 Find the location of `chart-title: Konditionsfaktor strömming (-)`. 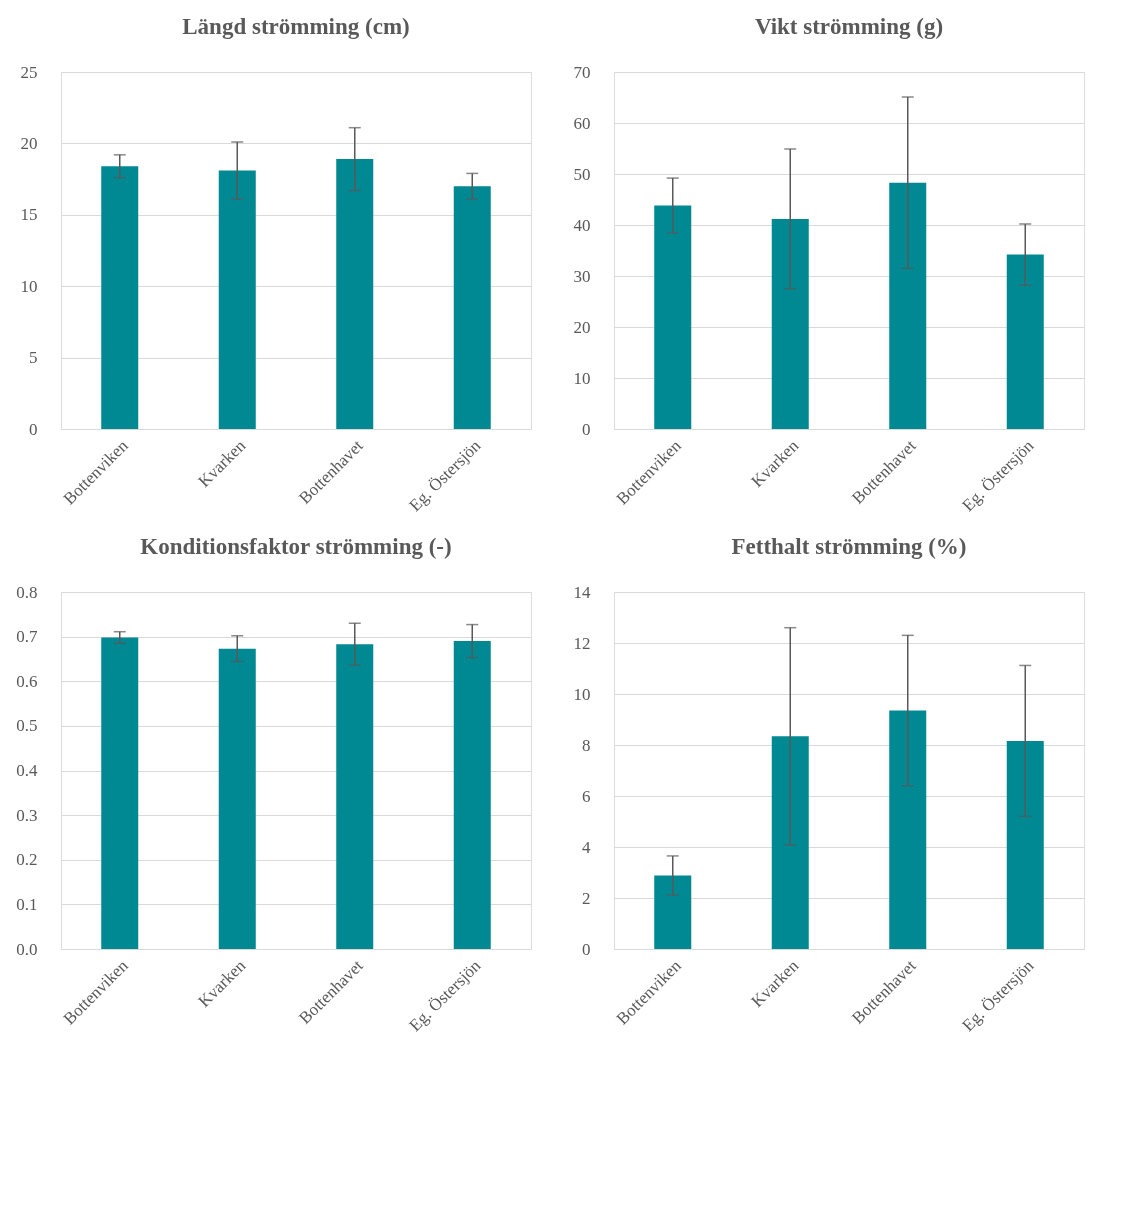

chart-title: Konditionsfaktor strömming (-) is located at coordinates (296, 546).